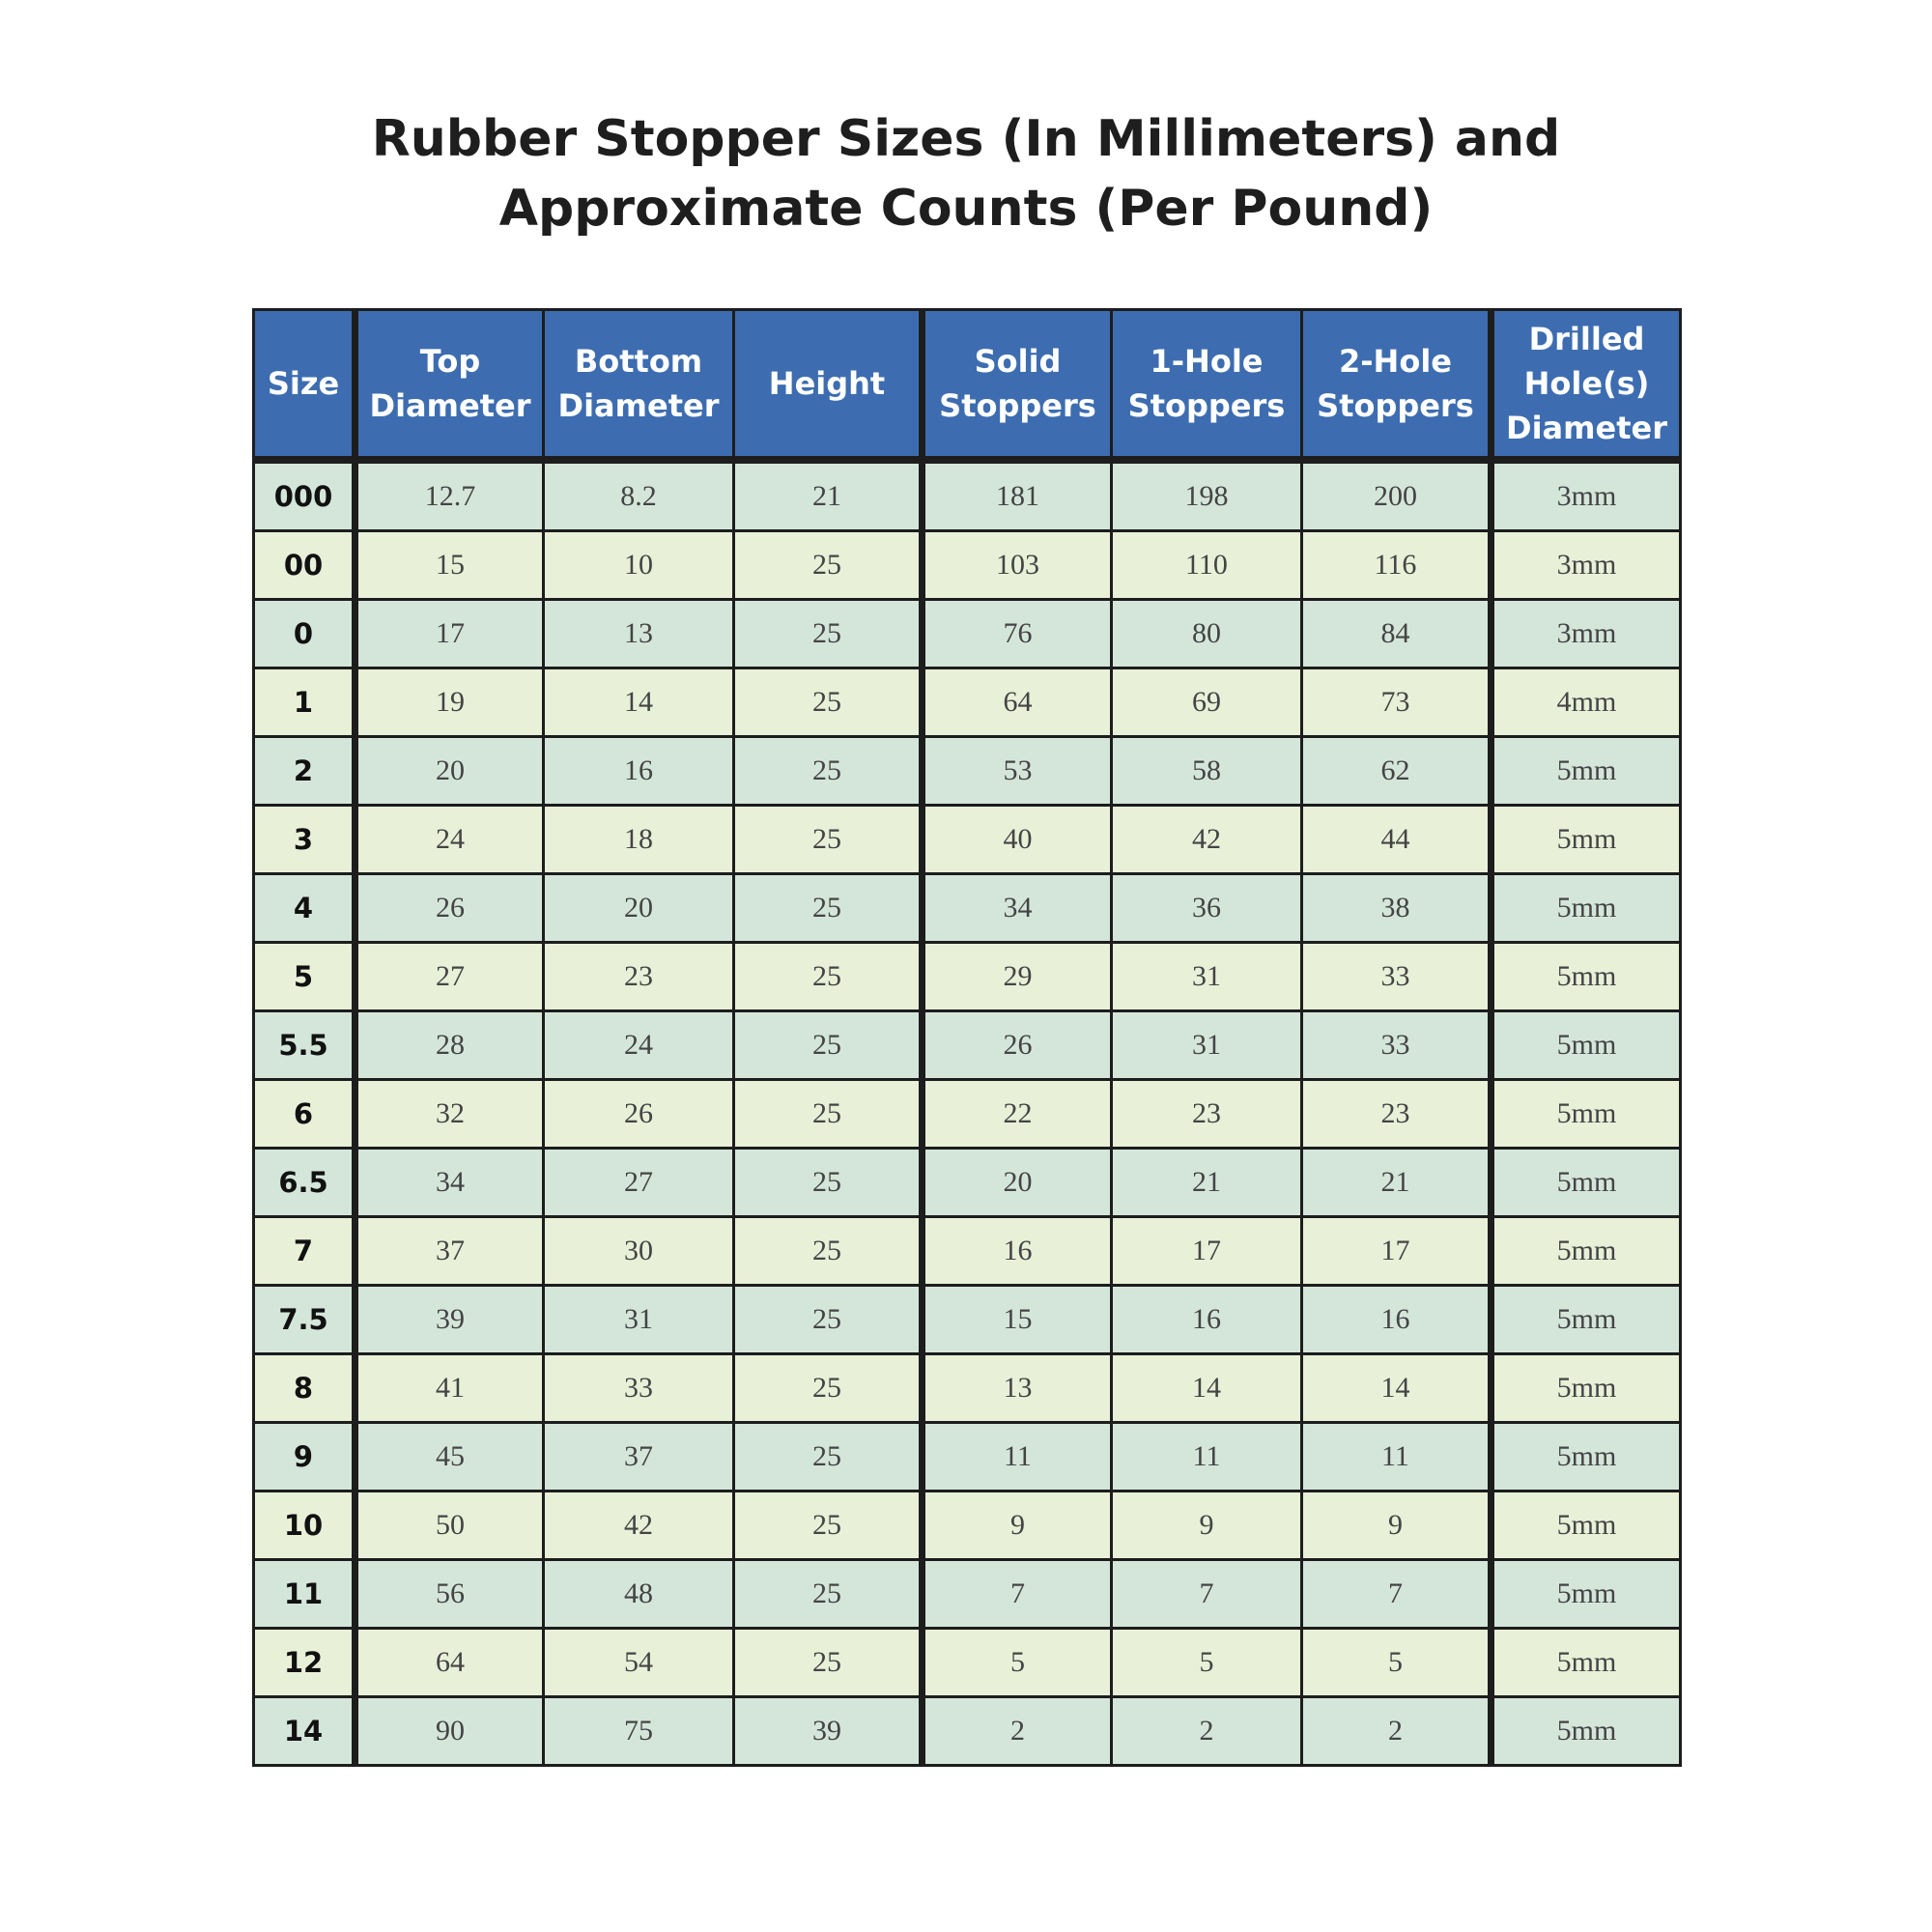  I want to click on cell-size: 1, so click(305, 702).